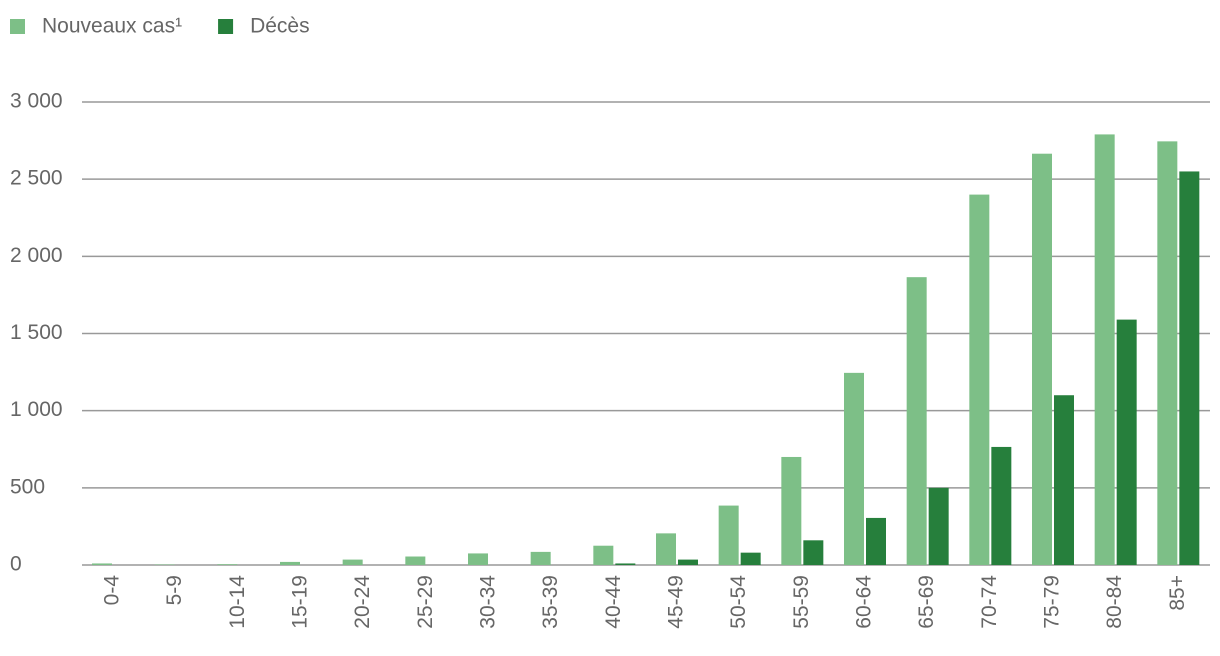  Describe the element at coordinates (425, 602) in the screenshot. I see `x-tick-label: 25-29` at that location.